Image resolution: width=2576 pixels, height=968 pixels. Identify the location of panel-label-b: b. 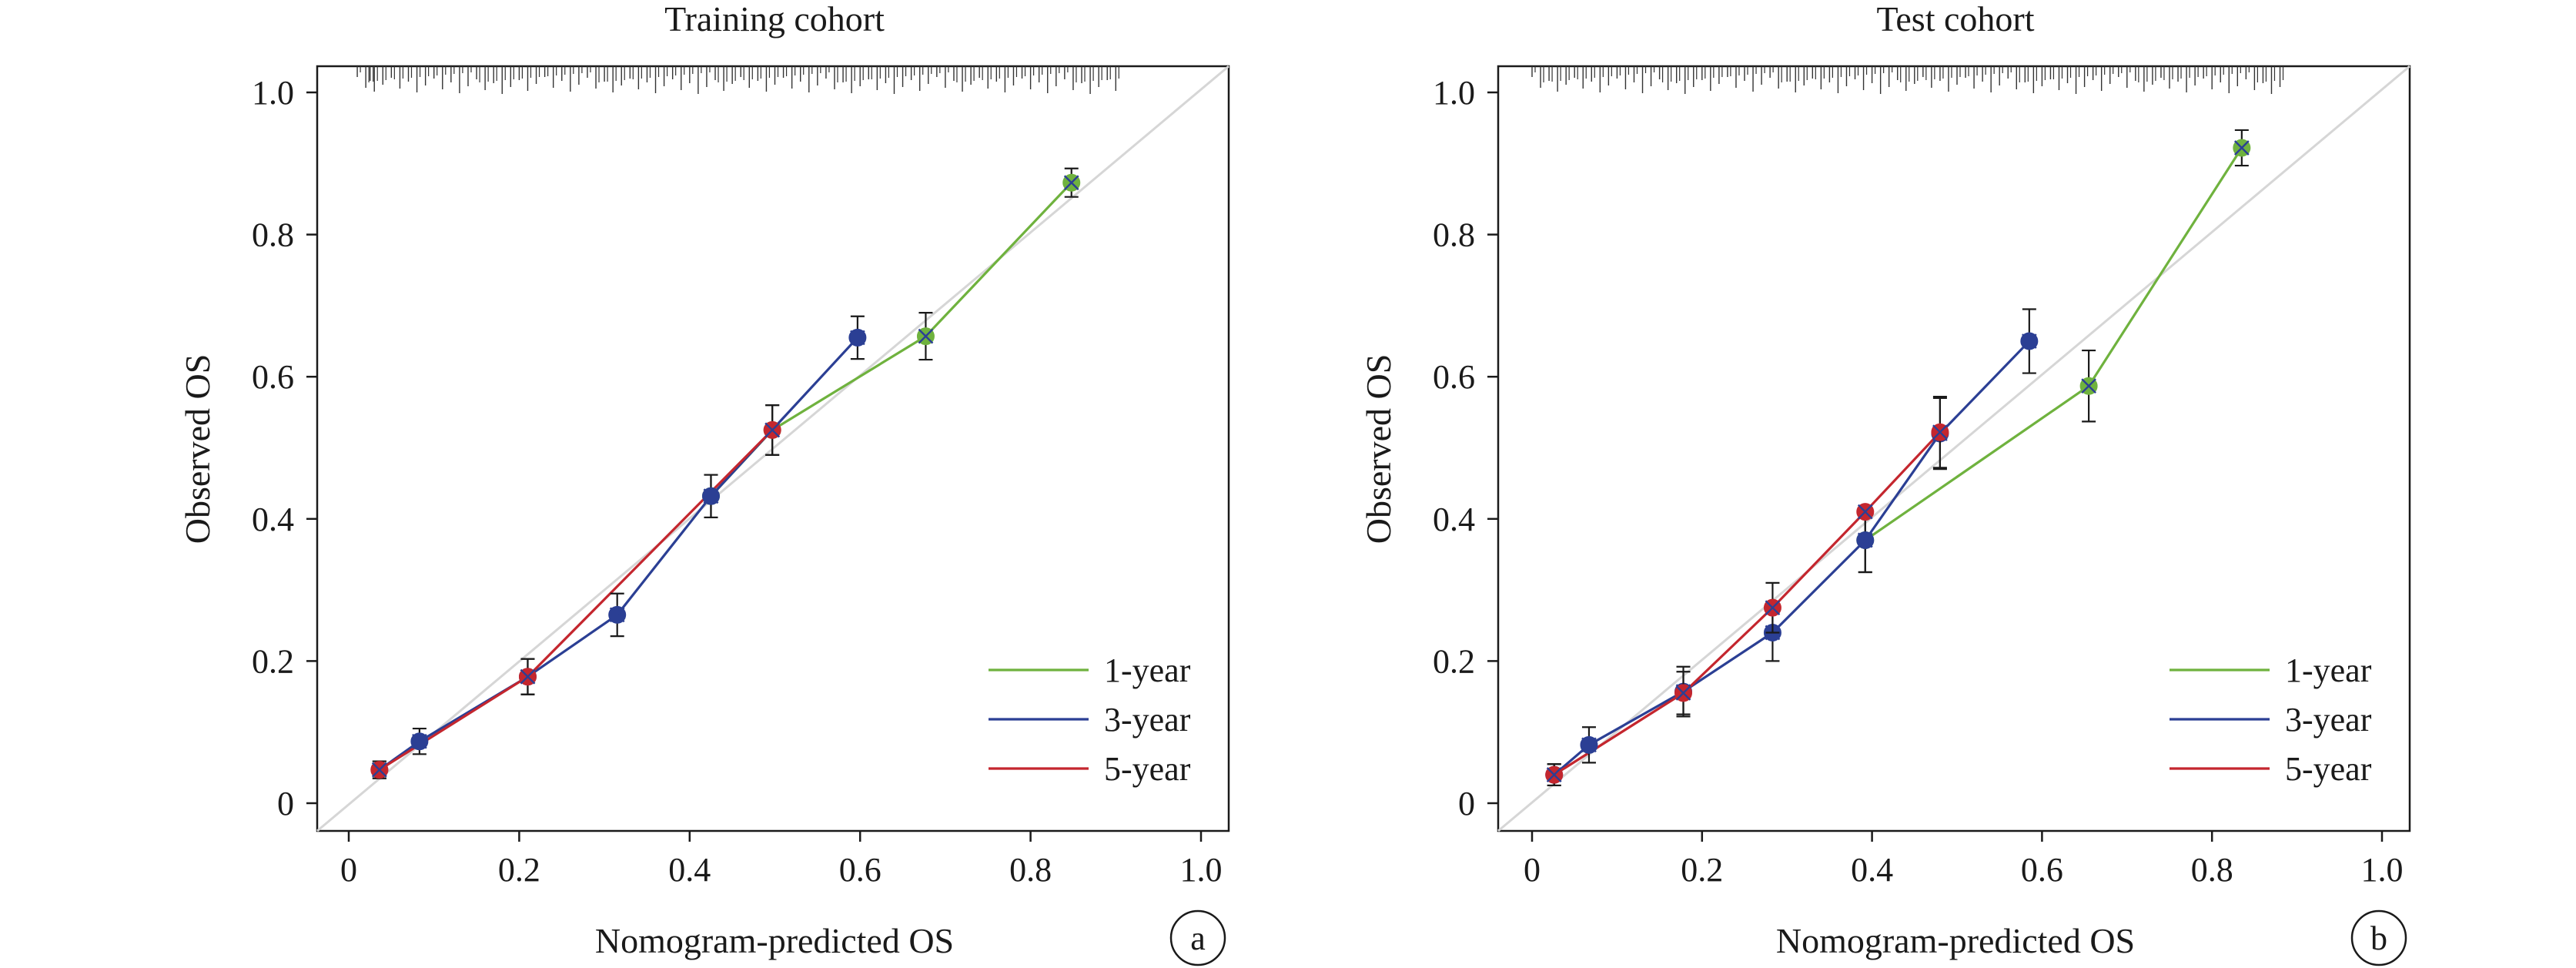
(2379, 938).